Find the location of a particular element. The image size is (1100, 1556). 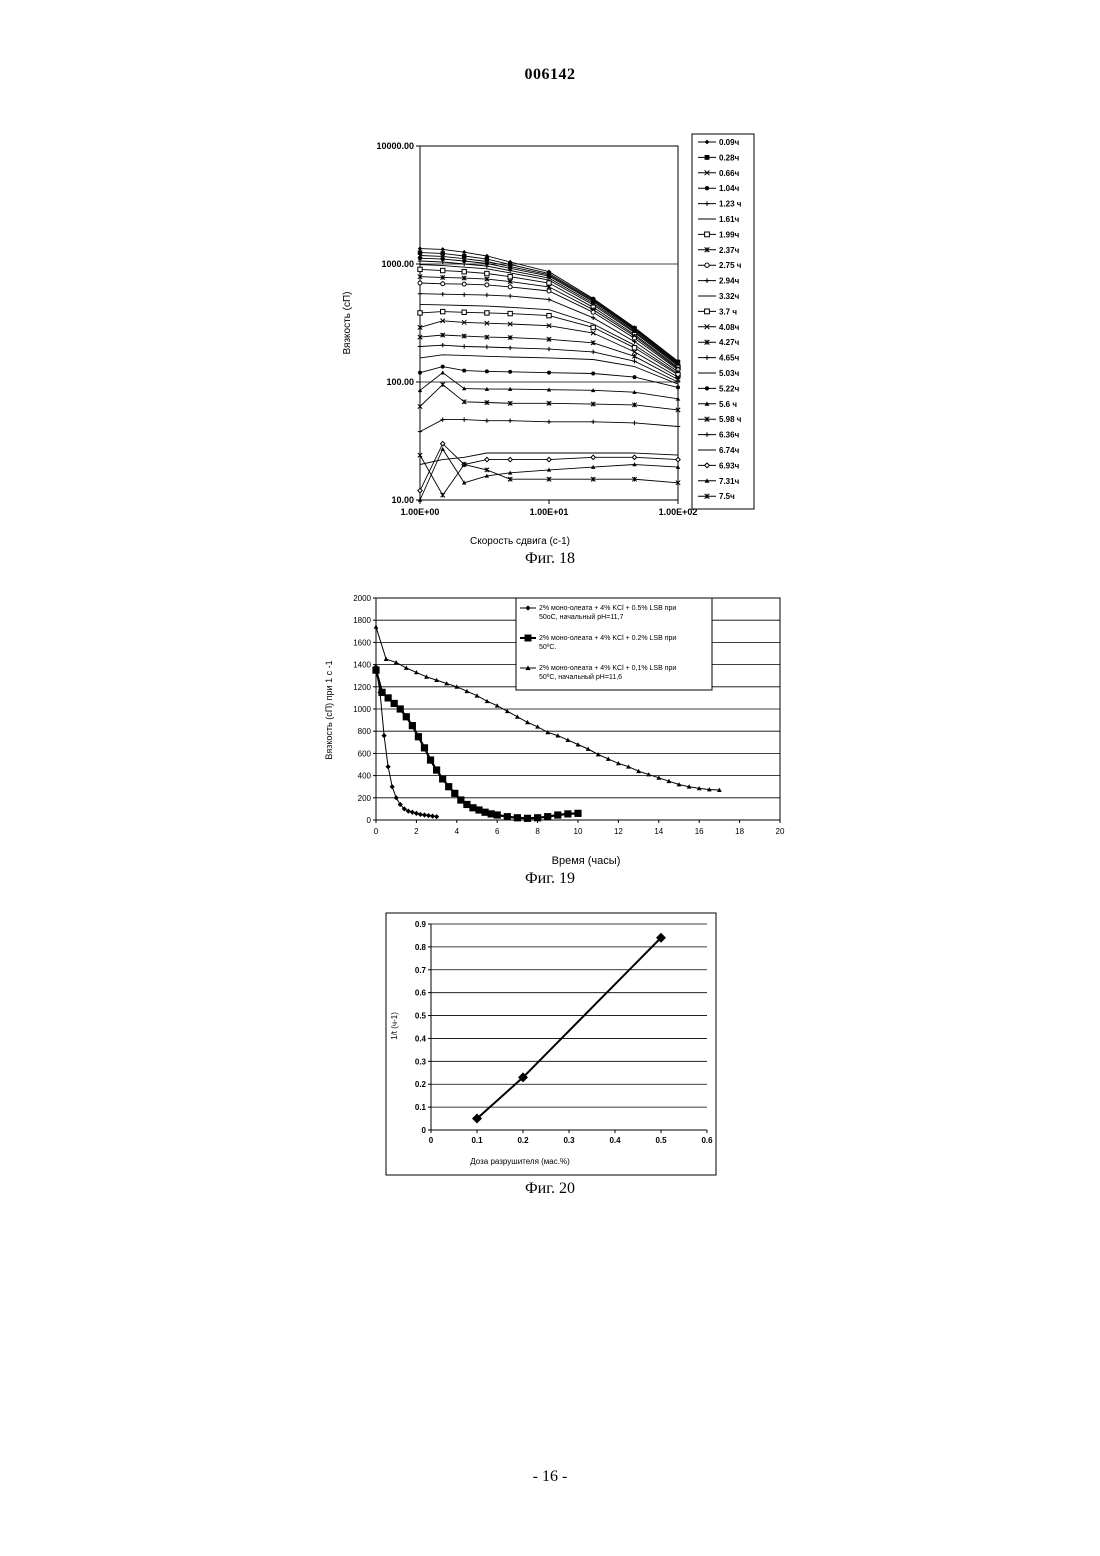

fig20-series-group is located at coordinates (569, 1028).